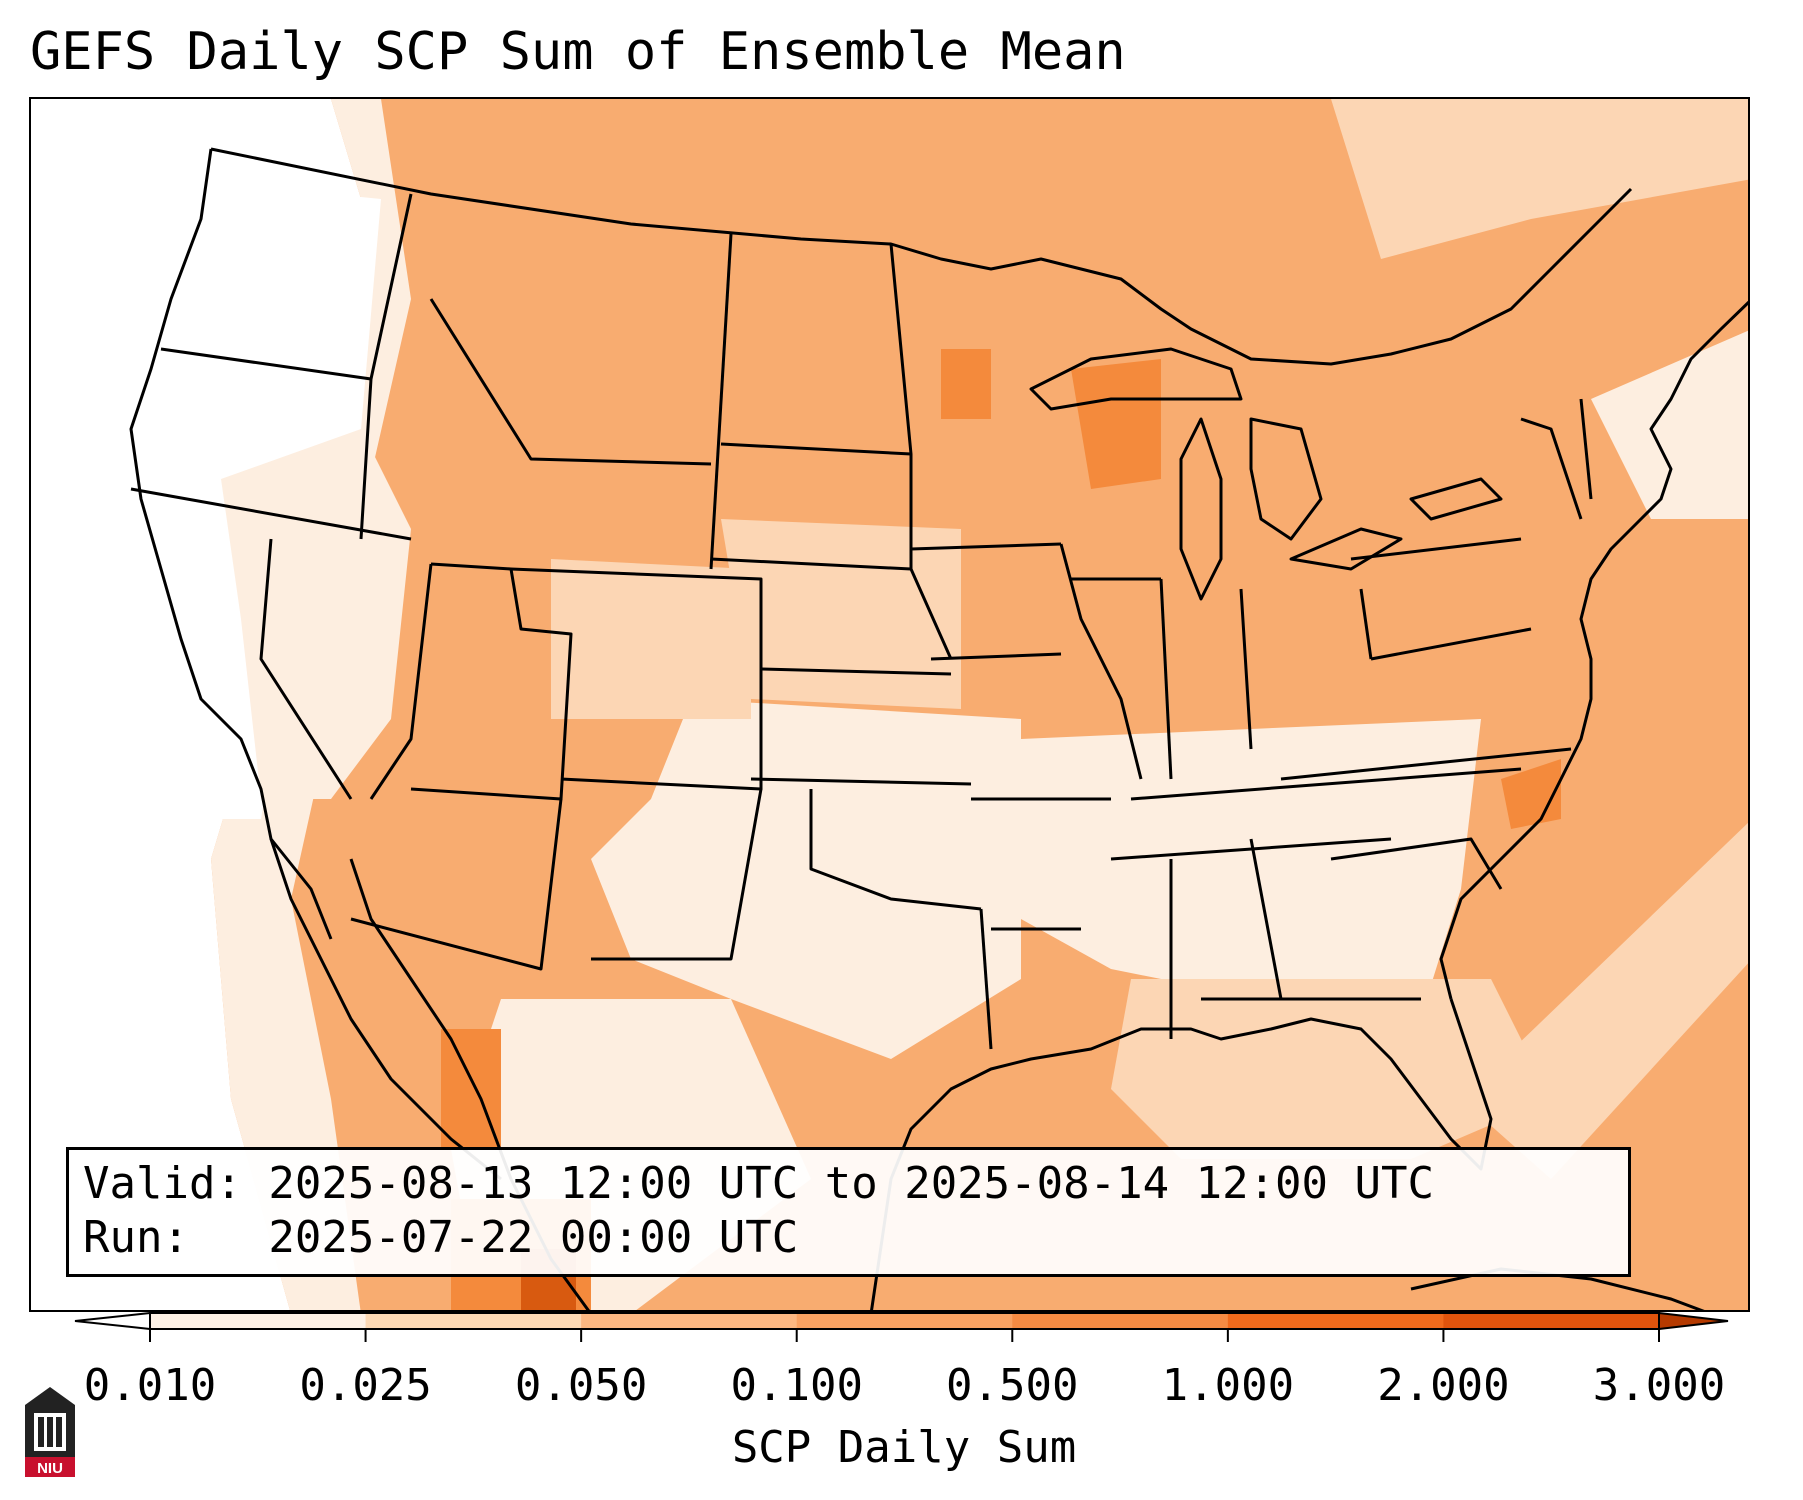 The width and height of the screenshot is (1803, 1500). Describe the element at coordinates (456, 884) in the screenshot. I see `az-nm` at that location.